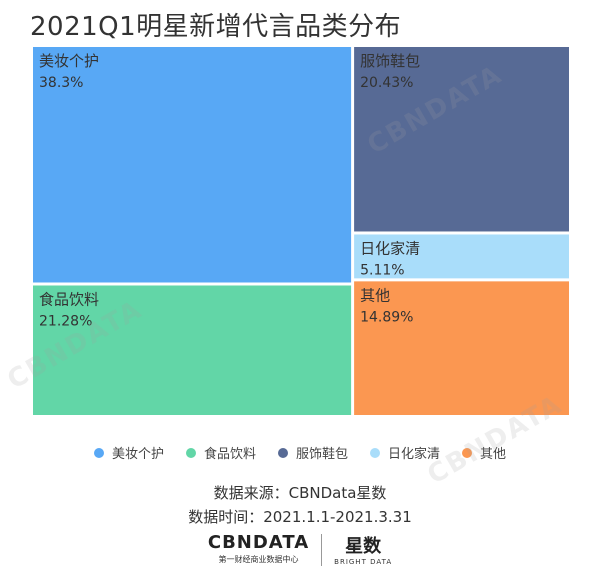 Image resolution: width=600 pixels, height=581 pixels. Describe the element at coordinates (390, 61) in the screenshot. I see `treemap-cell-label: 服饰鞋包` at that location.